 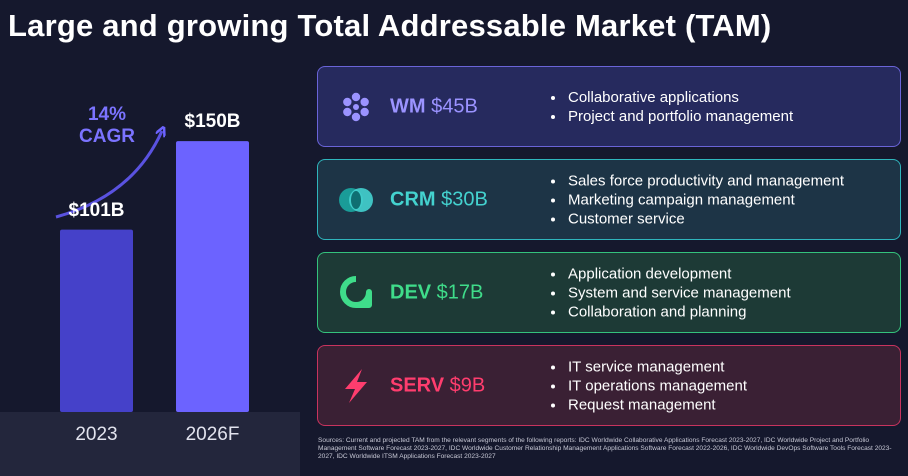 I want to click on dev-loop-icon, so click(x=356, y=293).